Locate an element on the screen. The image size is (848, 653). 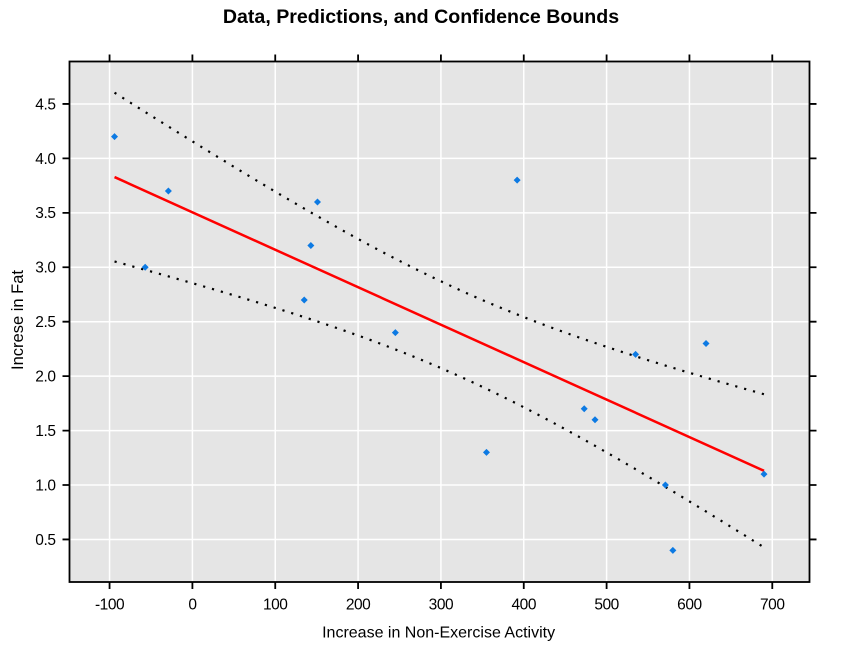
svg-text: 3.5 is located at coordinates (45, 213).